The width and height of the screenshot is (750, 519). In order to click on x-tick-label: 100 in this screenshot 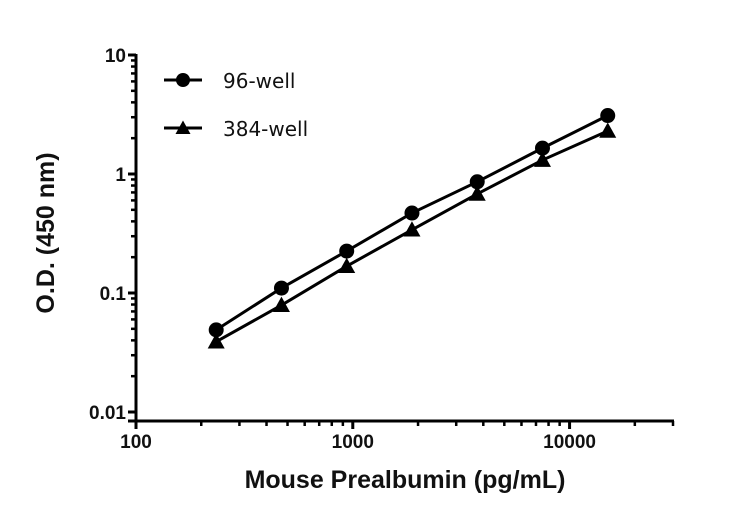, I will do `click(136, 442)`.